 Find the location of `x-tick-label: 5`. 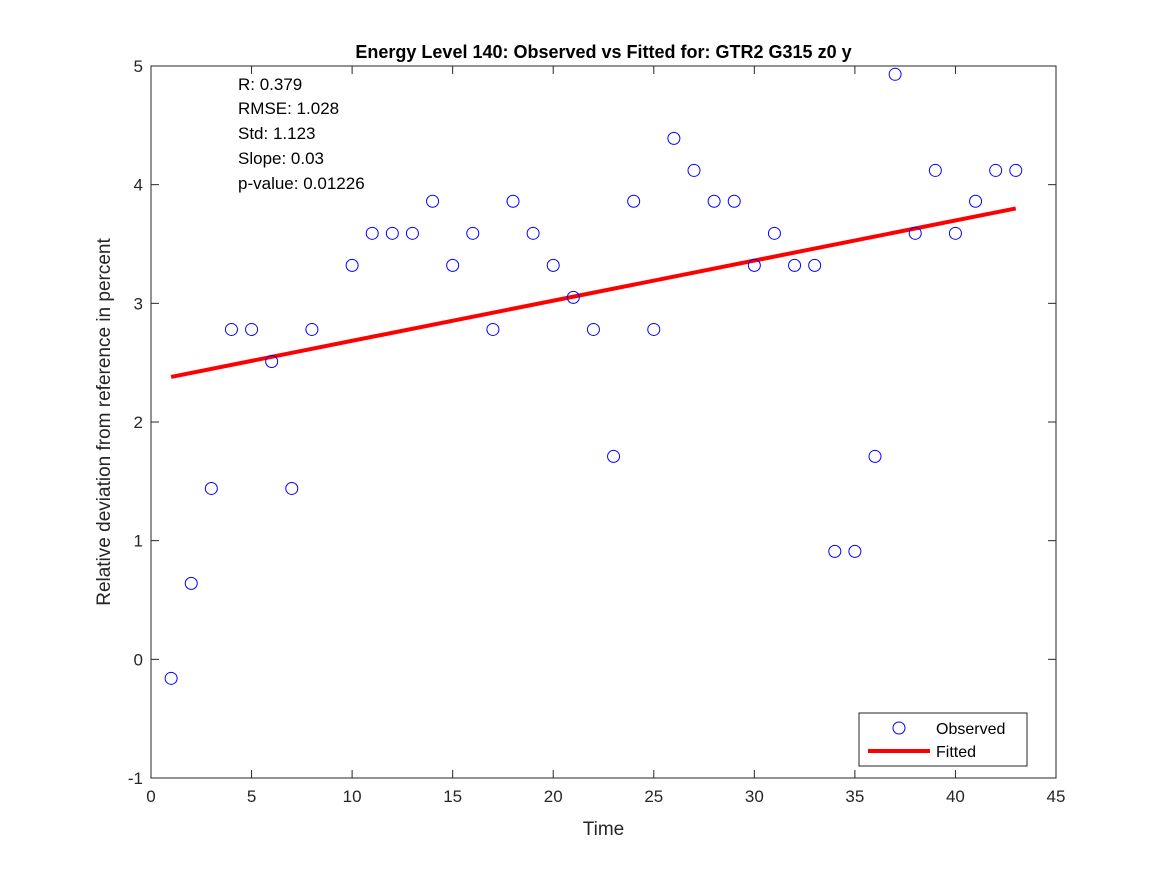

x-tick-label: 5 is located at coordinates (251, 796).